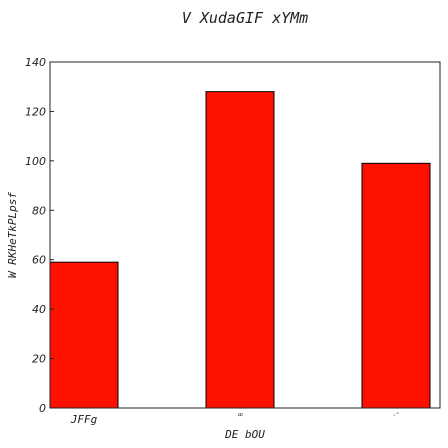 The height and width of the screenshot is (448, 448). I want to click on x-tick-label-0: JFFg, so click(84, 419).